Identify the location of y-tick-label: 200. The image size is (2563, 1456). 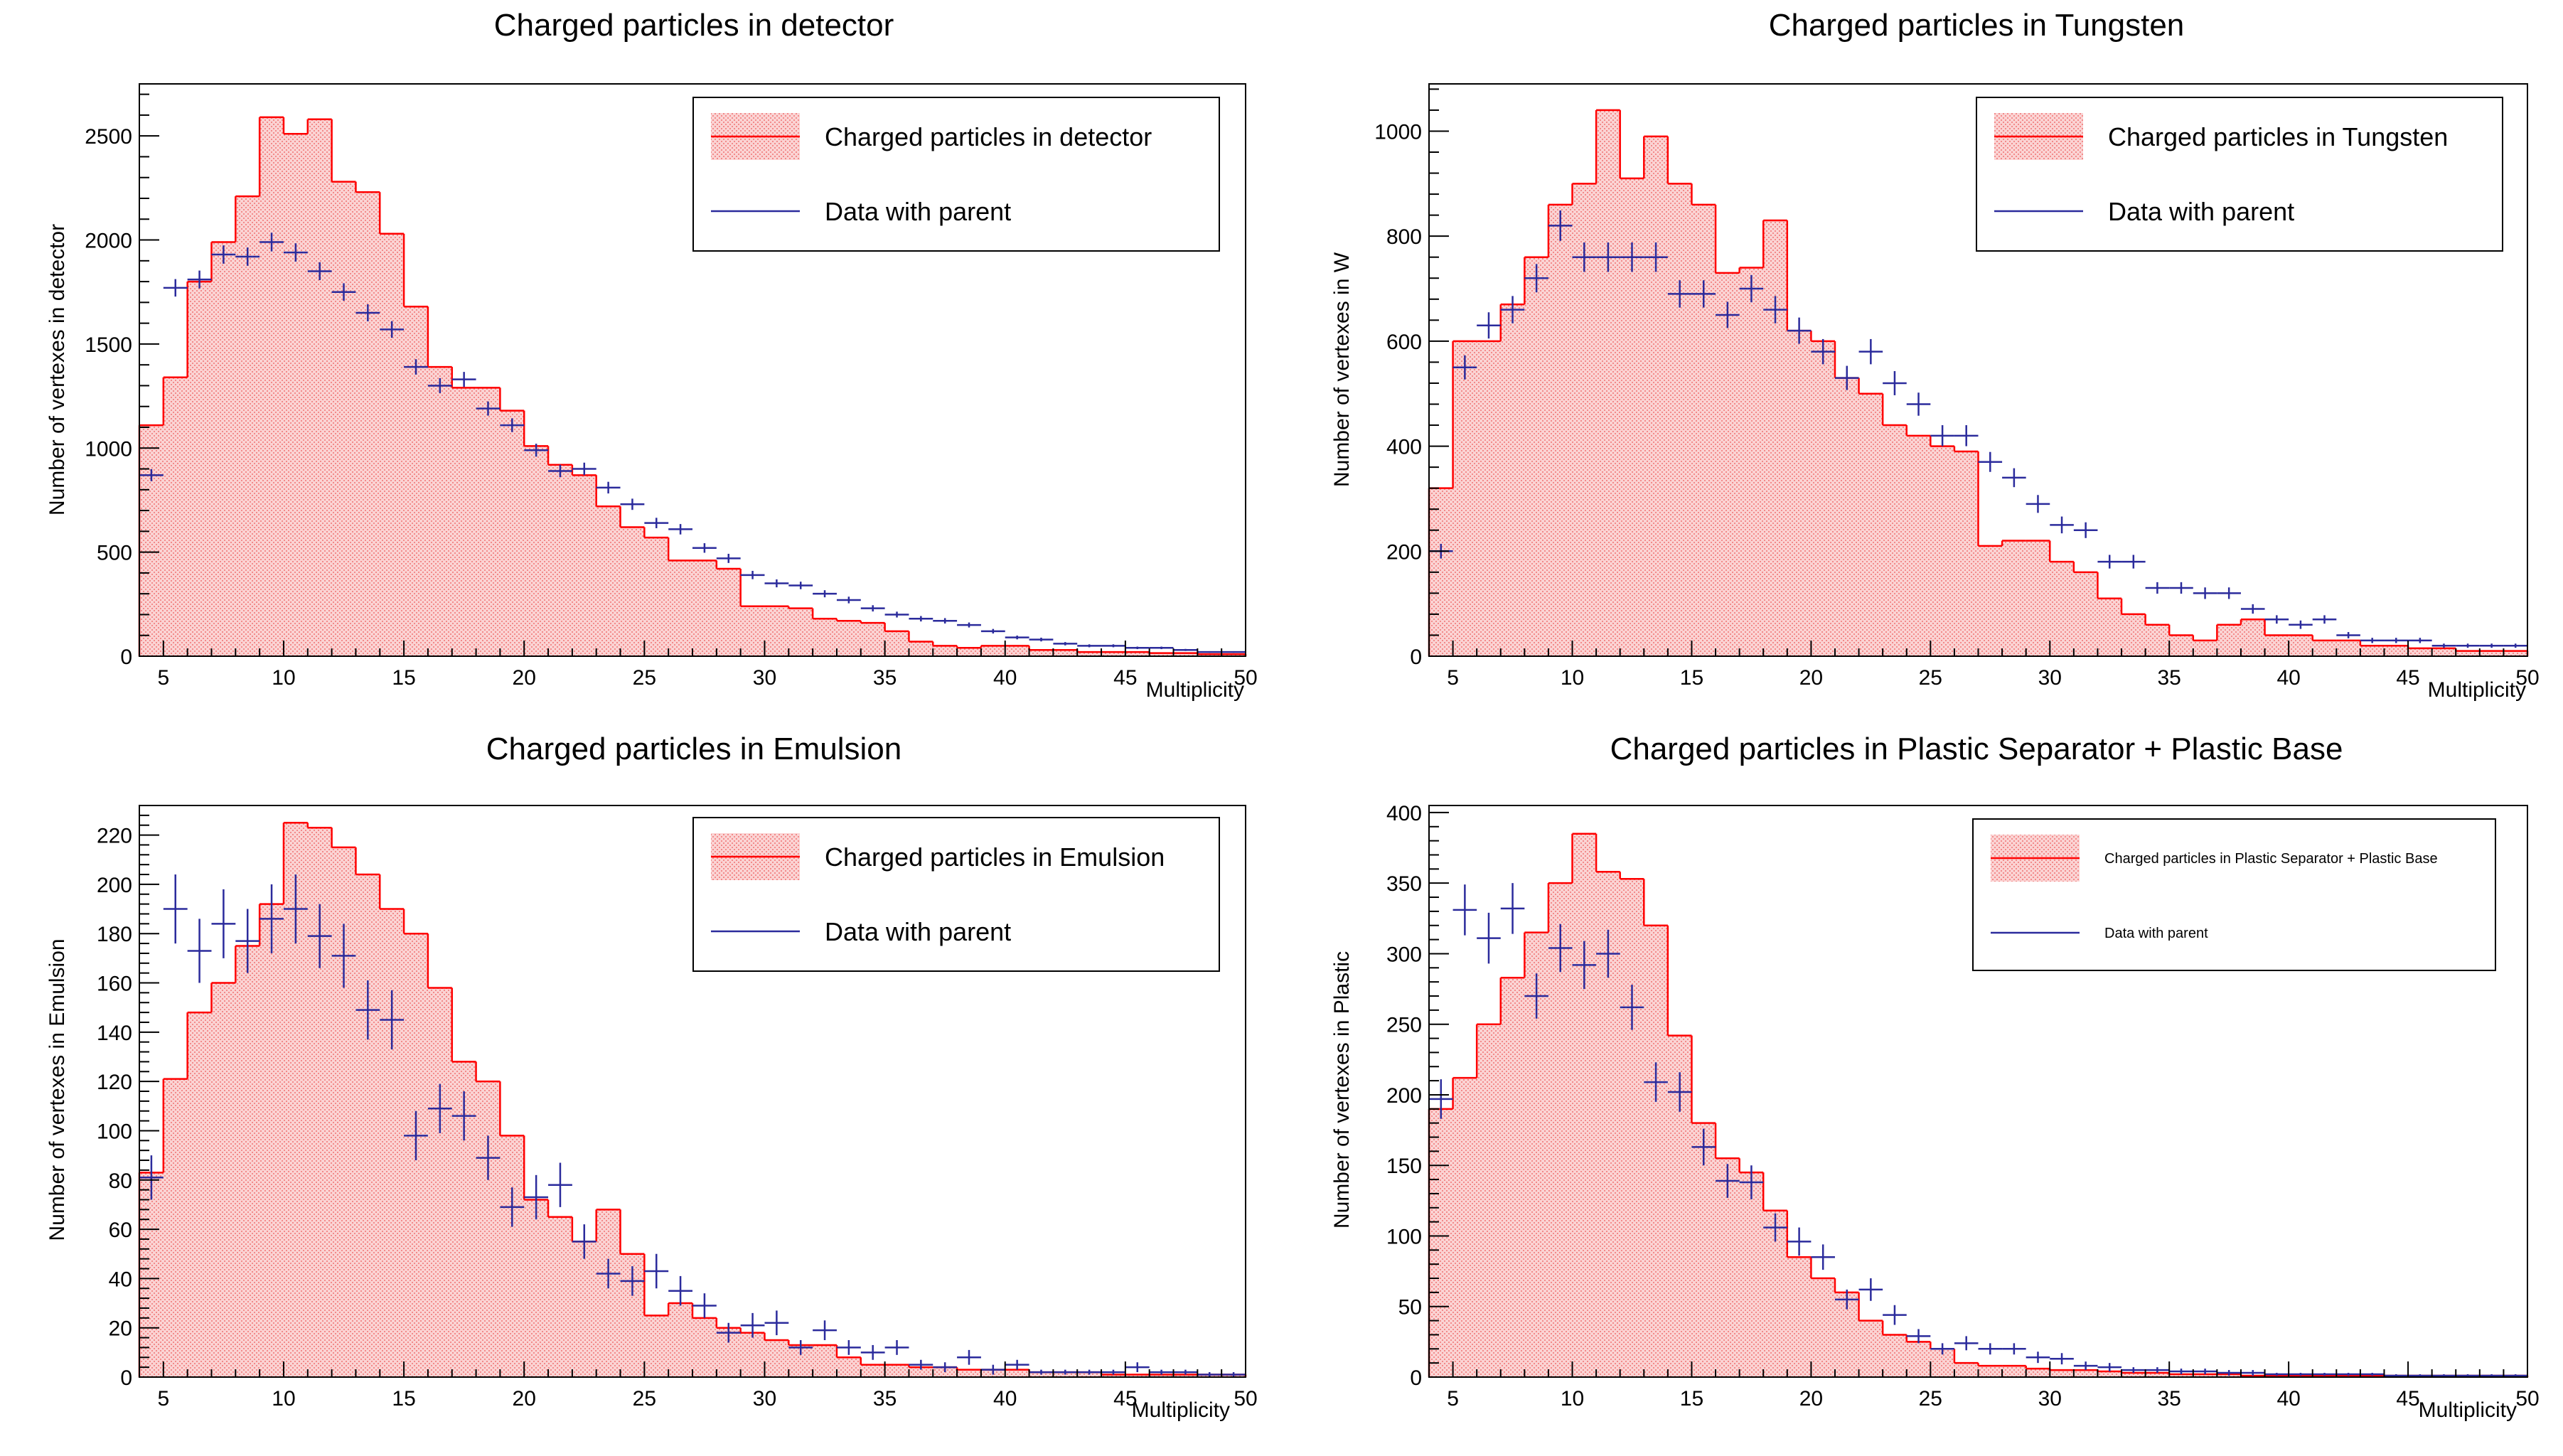
(115, 886).